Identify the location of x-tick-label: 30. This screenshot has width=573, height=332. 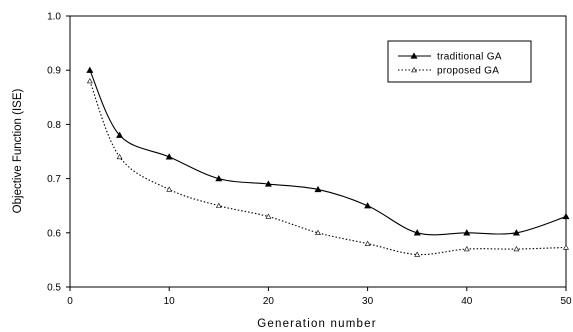
(368, 301).